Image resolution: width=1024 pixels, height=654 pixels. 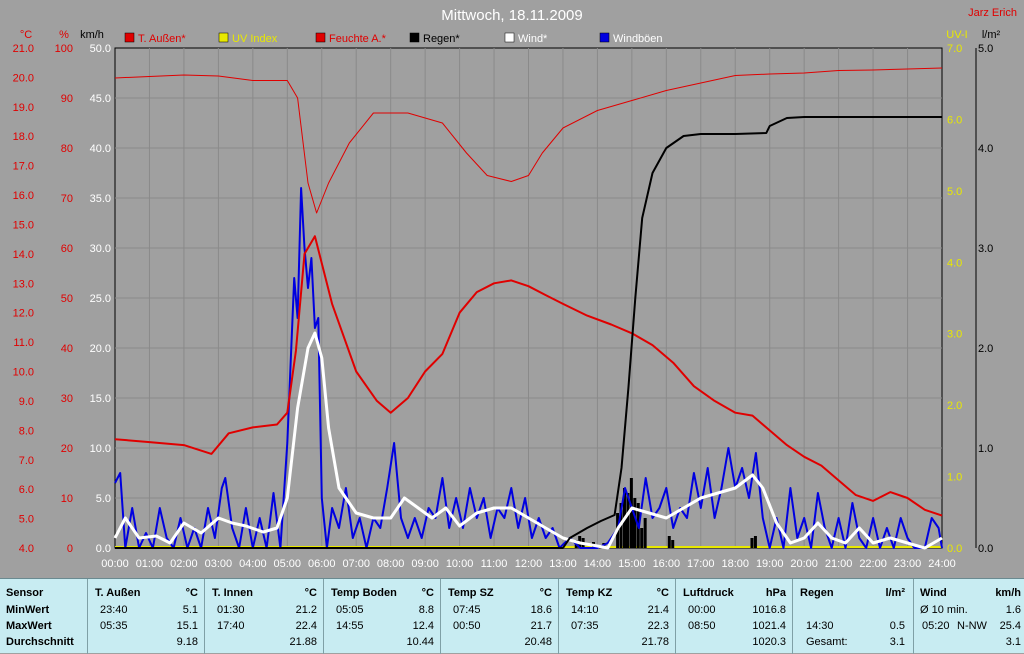 I want to click on temp-tick-label: 10.0, so click(x=23, y=373).